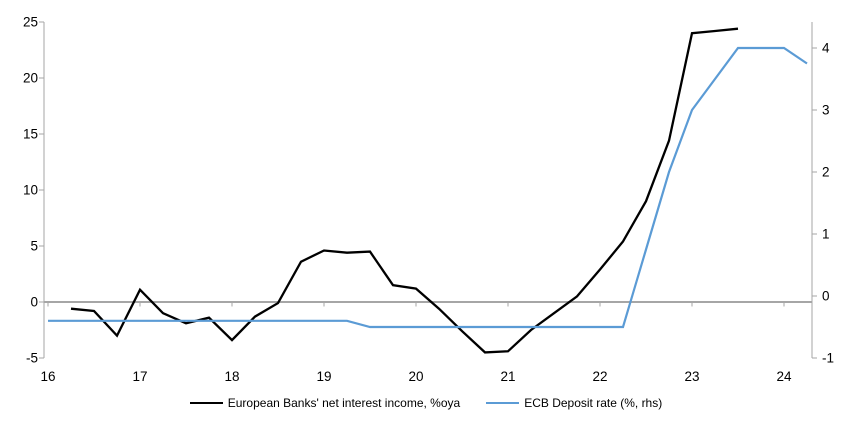  I want to click on legend-item-ecb-deposit-rate: ECB Deposit rate (%, rhs), so click(574, 403).